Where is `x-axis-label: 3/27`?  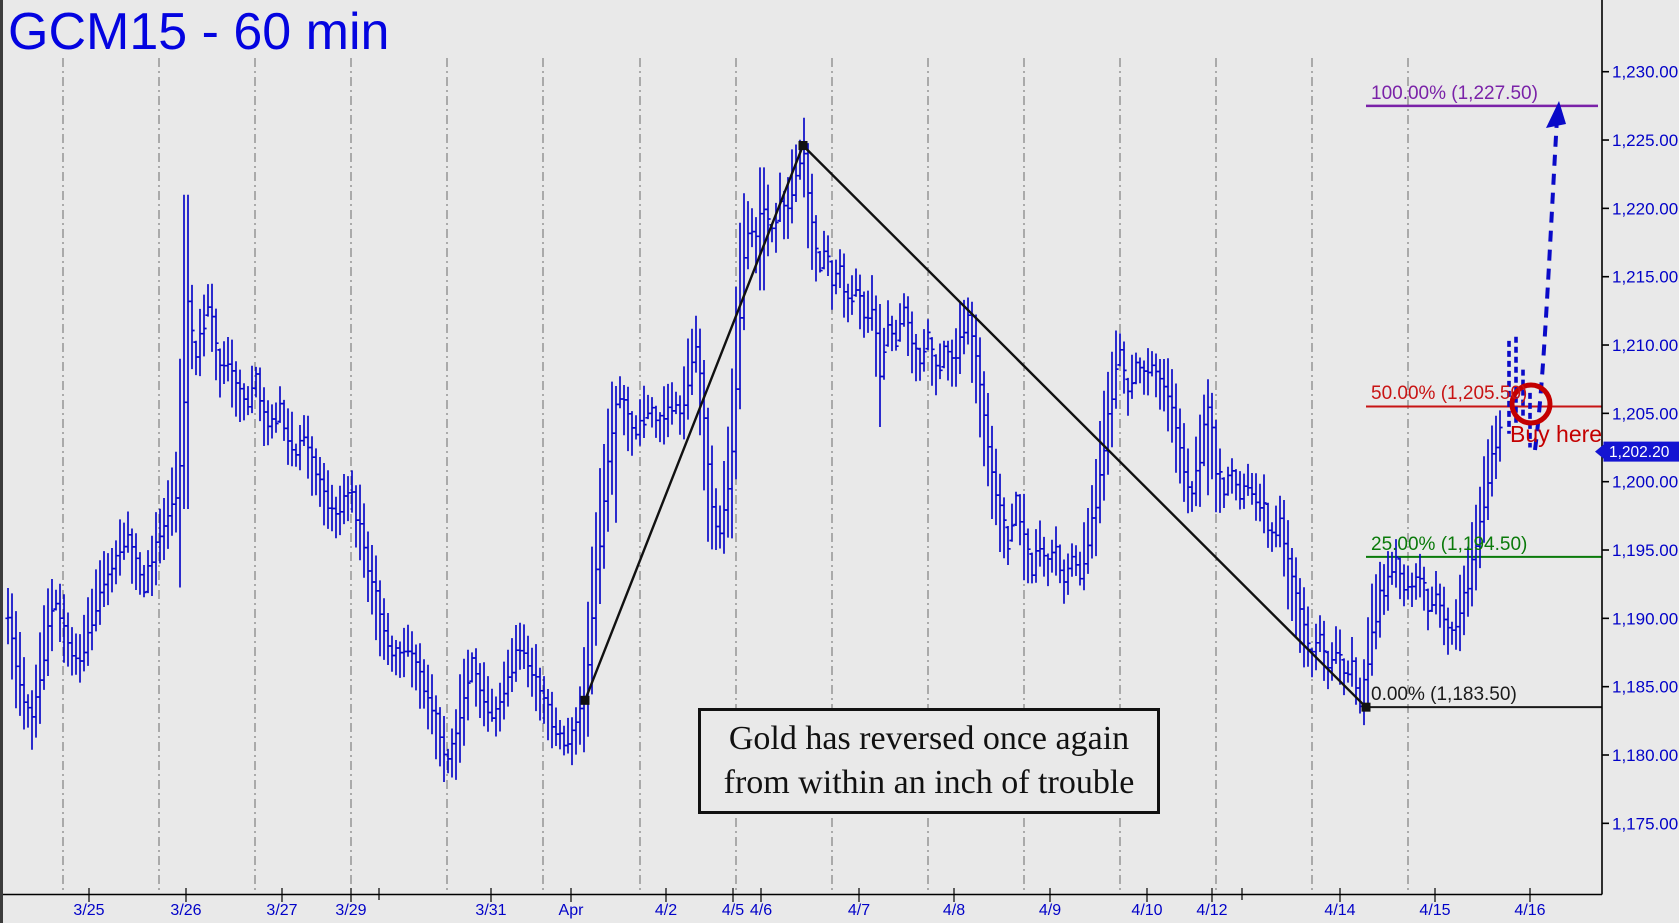
x-axis-label: 3/27 is located at coordinates (281, 910).